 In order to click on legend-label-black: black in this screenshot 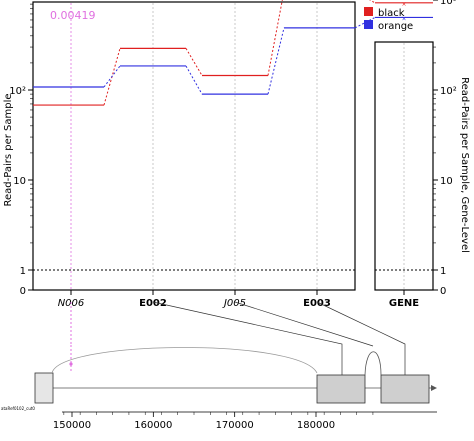, I will do `click(391, 13)`.